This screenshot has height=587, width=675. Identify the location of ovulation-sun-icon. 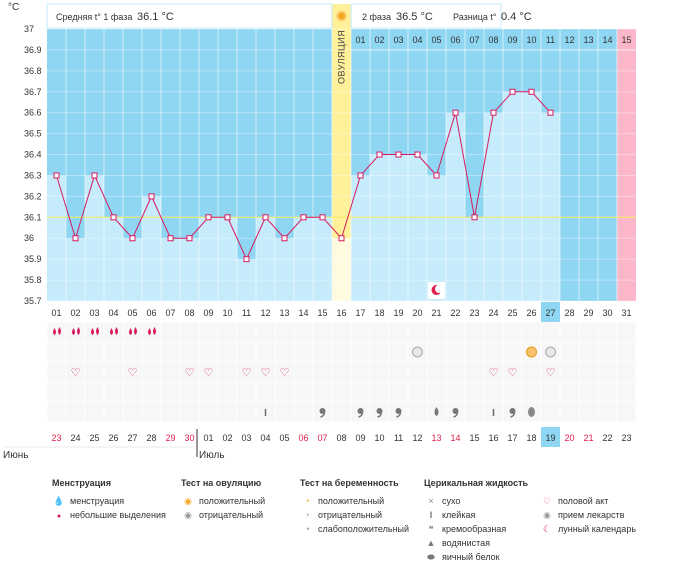
(341, 16).